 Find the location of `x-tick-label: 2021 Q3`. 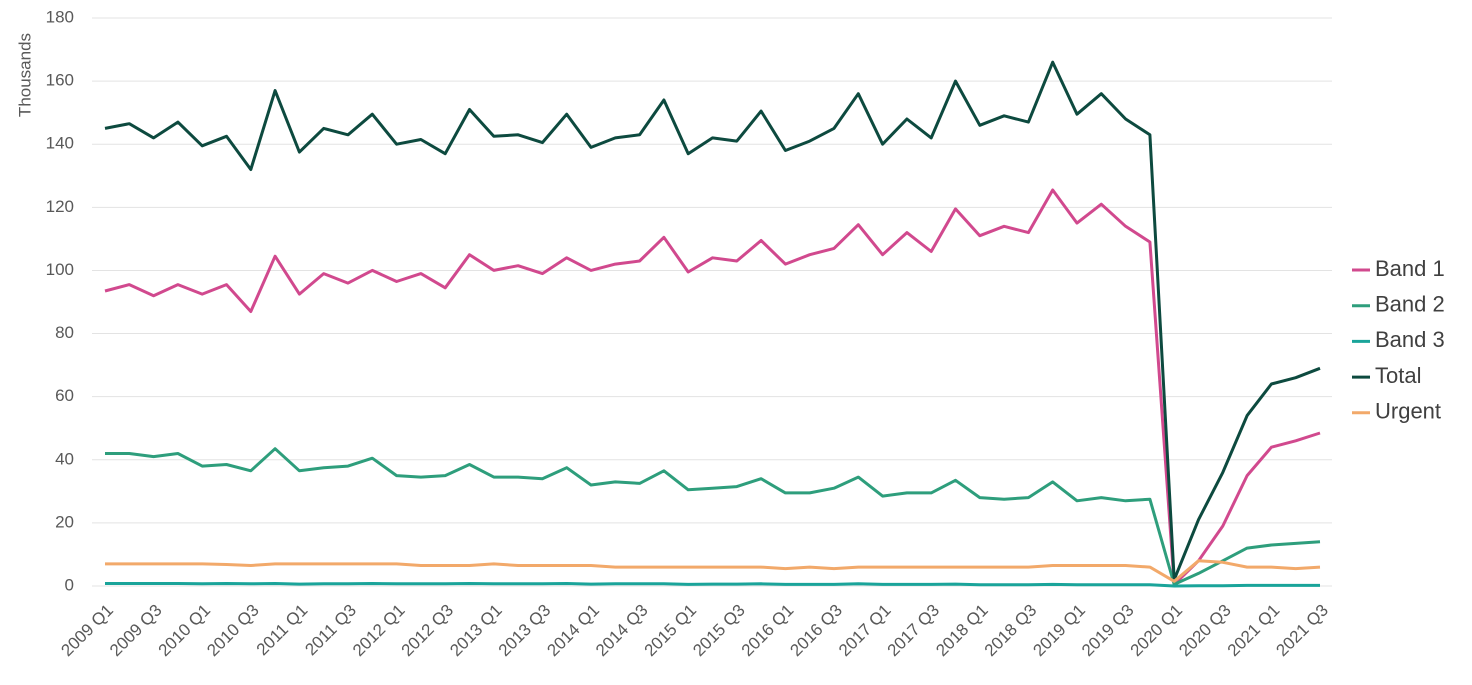

x-tick-label: 2021 Q3 is located at coordinates (1302, 631).